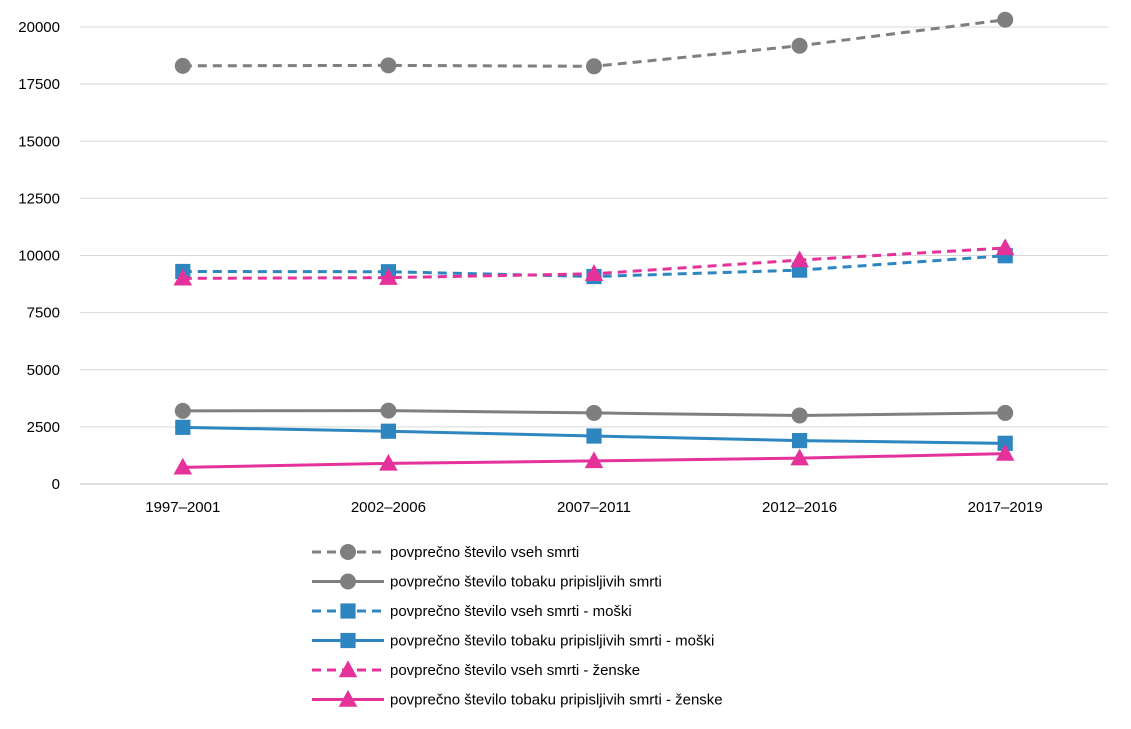 The image size is (1131, 729). Describe the element at coordinates (39, 84) in the screenshot. I see `y-tick-label: 17500` at that location.